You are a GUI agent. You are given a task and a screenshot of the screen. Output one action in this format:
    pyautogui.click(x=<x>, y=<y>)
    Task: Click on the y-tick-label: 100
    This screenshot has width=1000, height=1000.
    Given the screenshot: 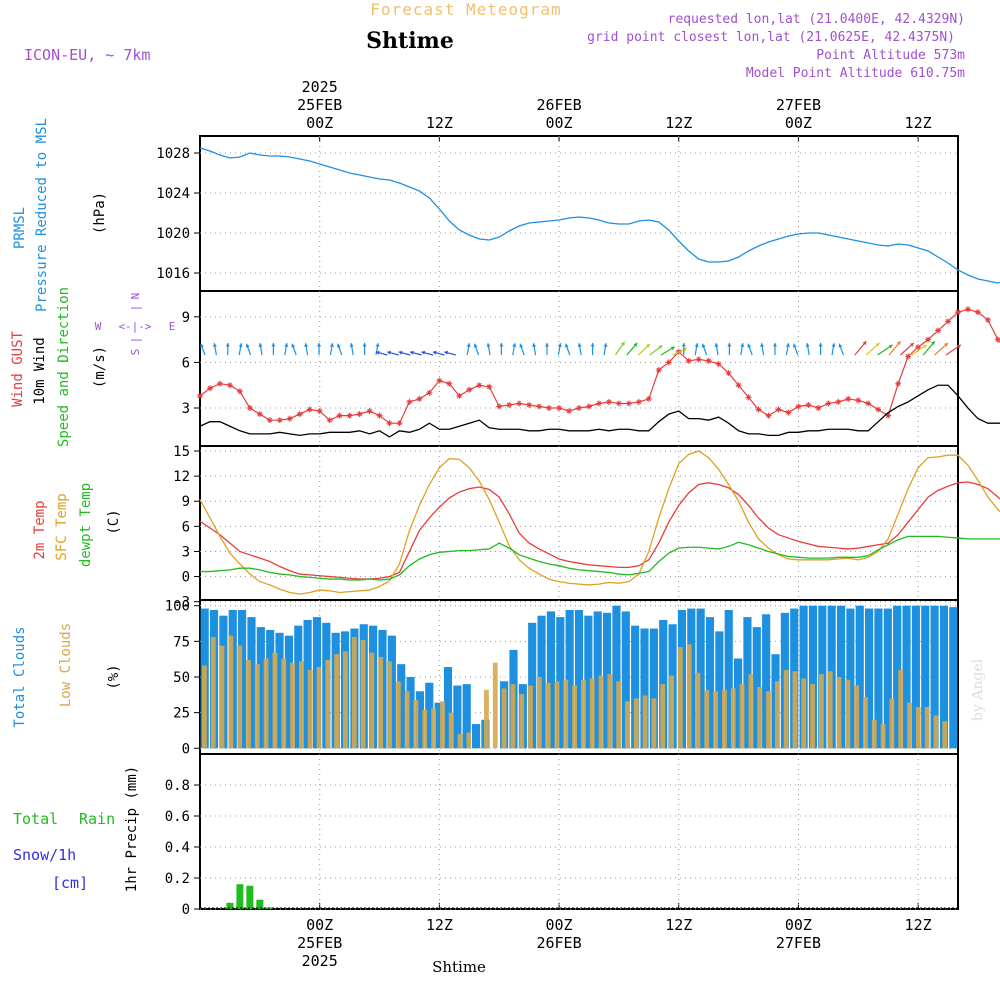 What is the action you would take?
    pyautogui.click(x=177, y=607)
    